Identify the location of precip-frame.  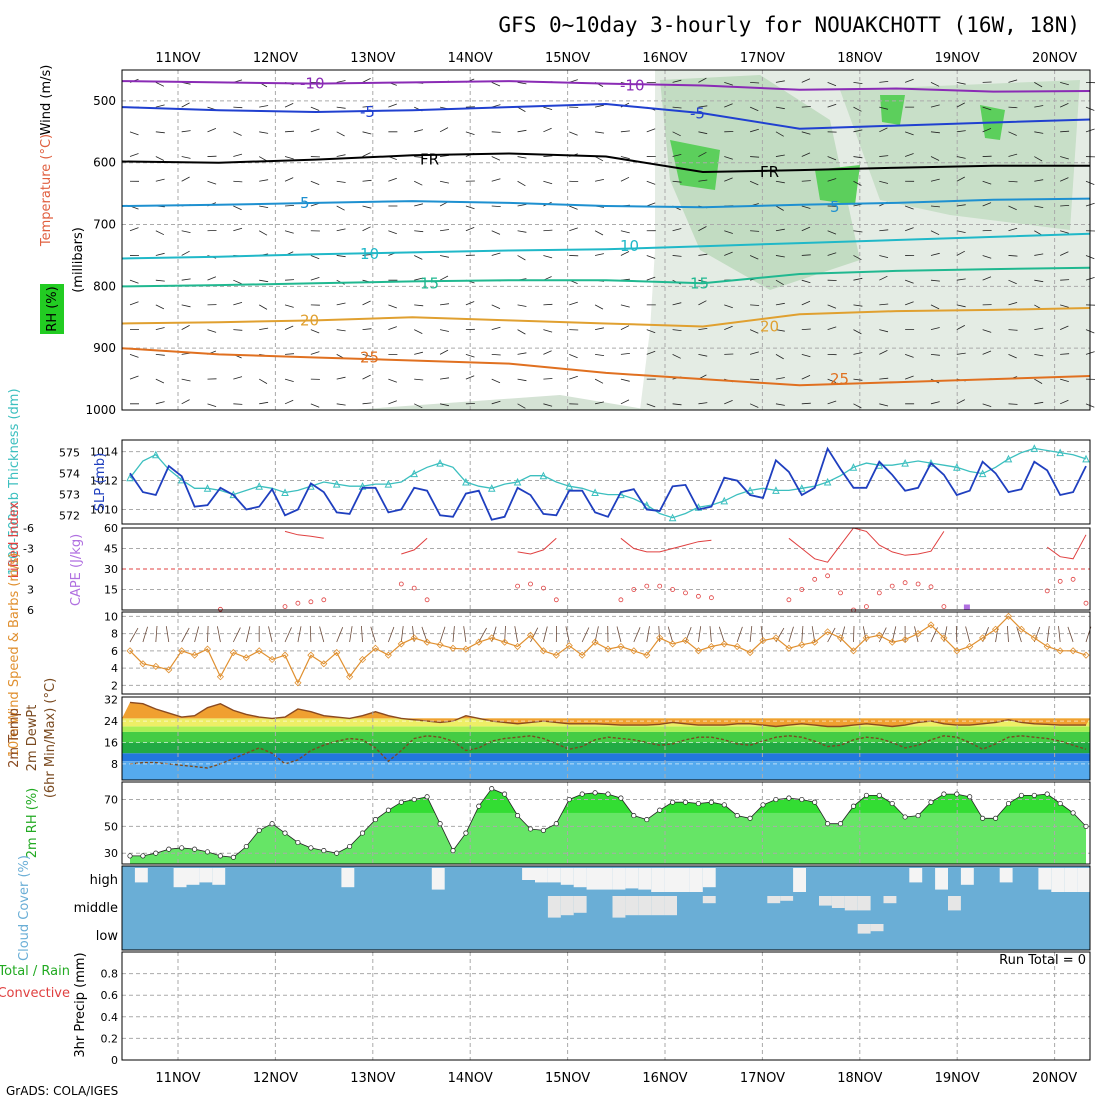
(606, 1006).